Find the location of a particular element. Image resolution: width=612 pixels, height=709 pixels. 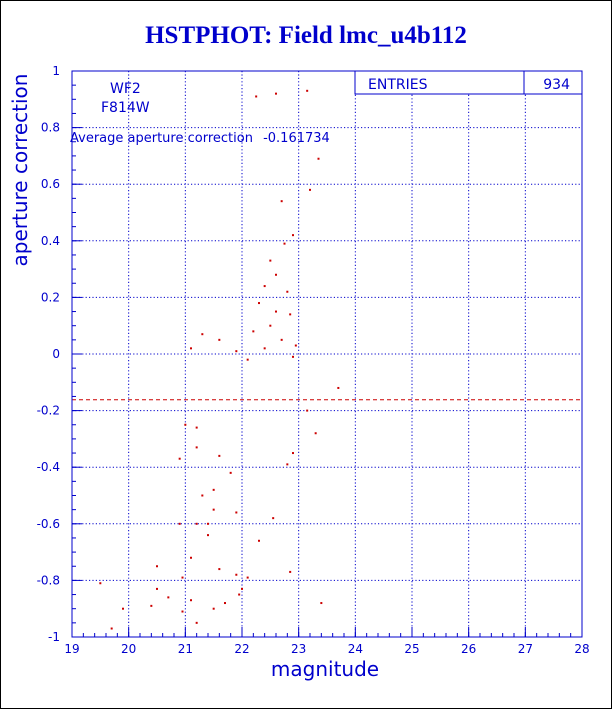

stats-entries-label: ENTRIES is located at coordinates (398, 85).